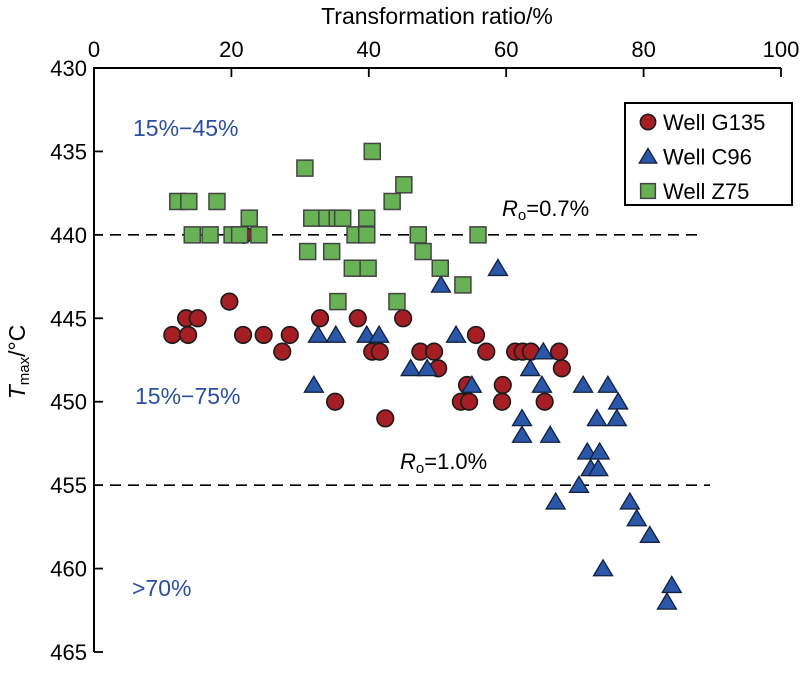 The image size is (800, 676). I want to click on y-tick-label: 465, so click(68, 652).